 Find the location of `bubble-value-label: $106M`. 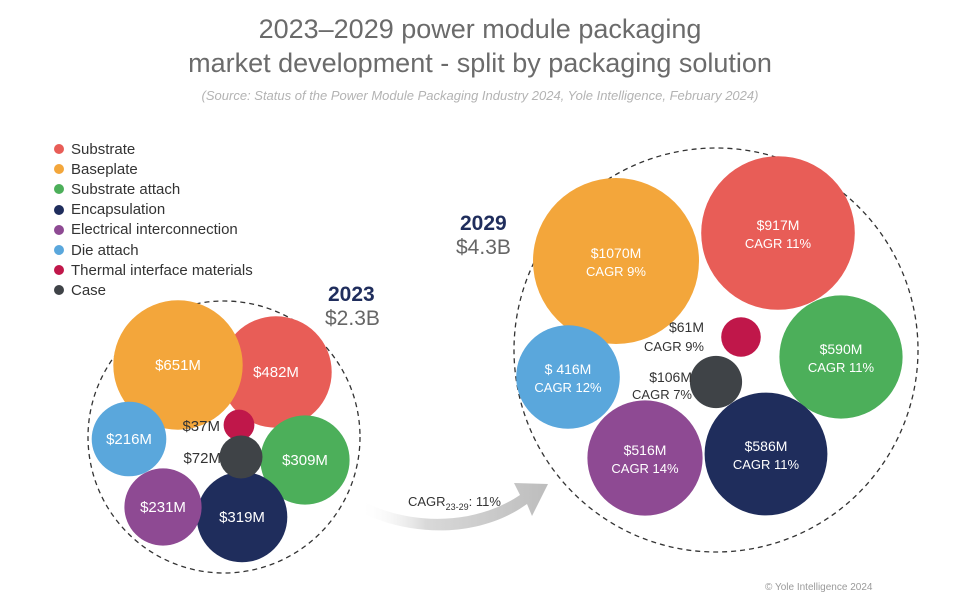

bubble-value-label: $106M is located at coordinates (670, 377).